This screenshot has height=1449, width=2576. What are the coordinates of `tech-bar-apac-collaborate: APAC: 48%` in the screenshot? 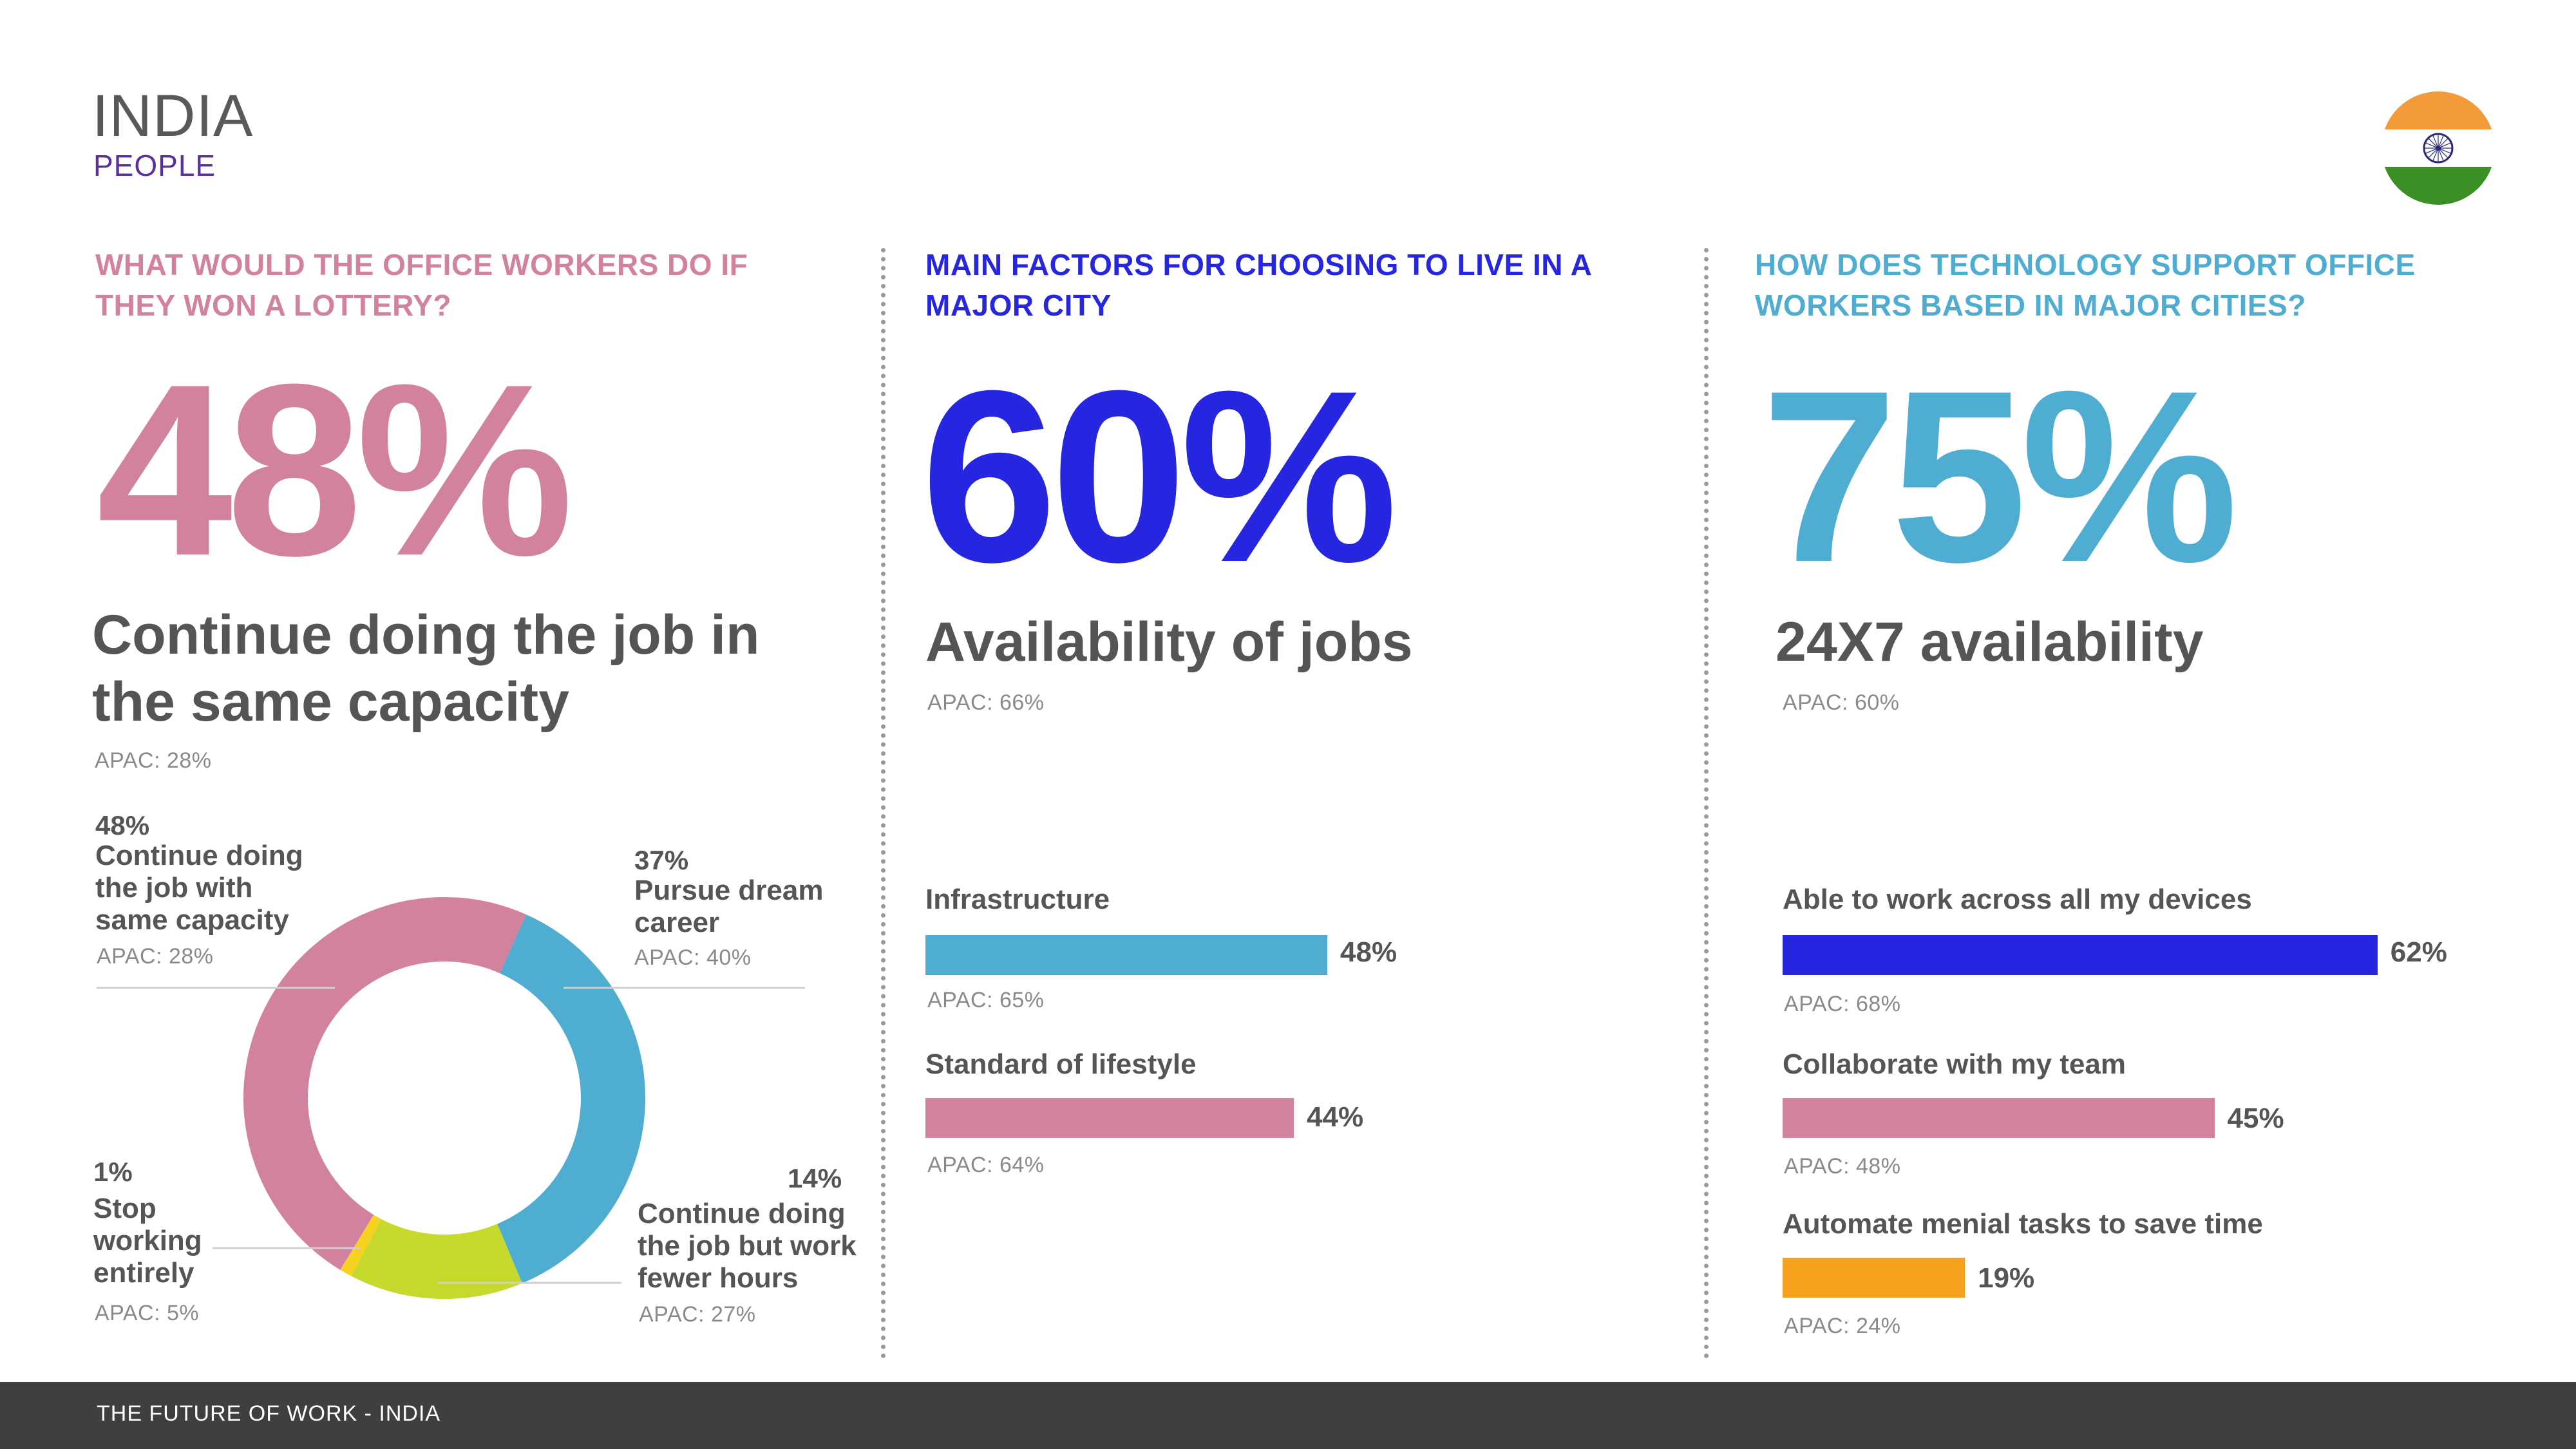 It's located at (1843, 1166).